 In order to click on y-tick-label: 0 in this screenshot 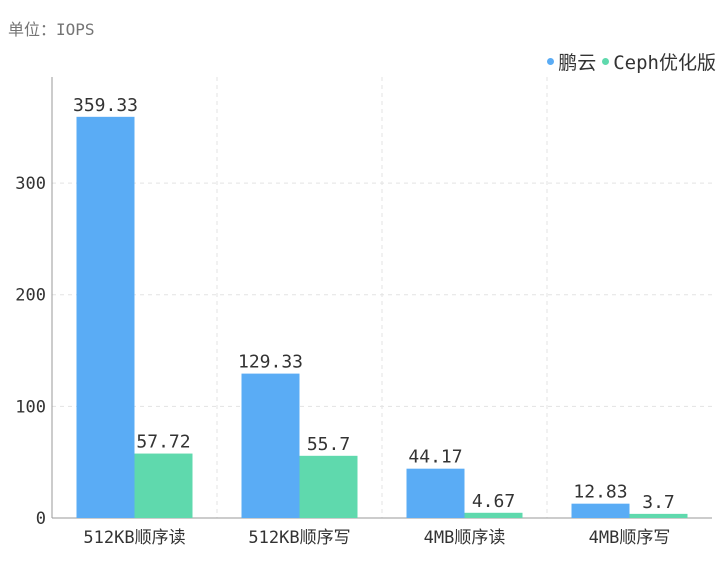, I will do `click(41, 519)`.